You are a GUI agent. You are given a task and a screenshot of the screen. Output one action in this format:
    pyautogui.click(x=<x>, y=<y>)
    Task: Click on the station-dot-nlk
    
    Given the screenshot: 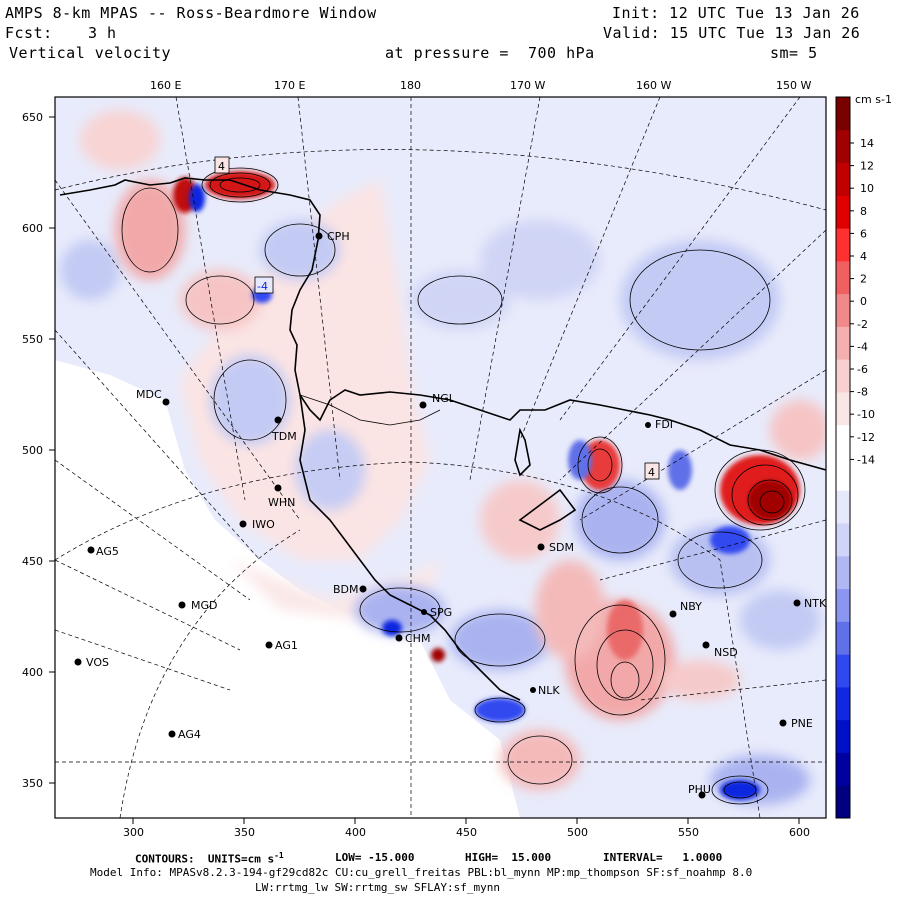 What is the action you would take?
    pyautogui.click(x=533, y=690)
    